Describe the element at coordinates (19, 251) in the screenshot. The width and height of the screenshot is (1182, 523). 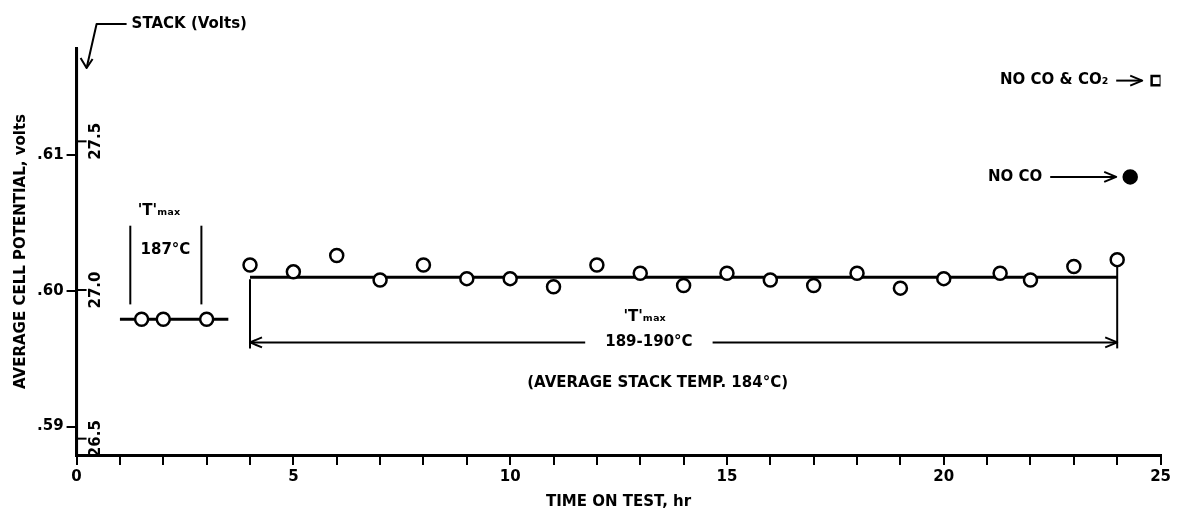
I see `y-axis-title: AVERAGE CELL POTENTIAL, volts` at that location.